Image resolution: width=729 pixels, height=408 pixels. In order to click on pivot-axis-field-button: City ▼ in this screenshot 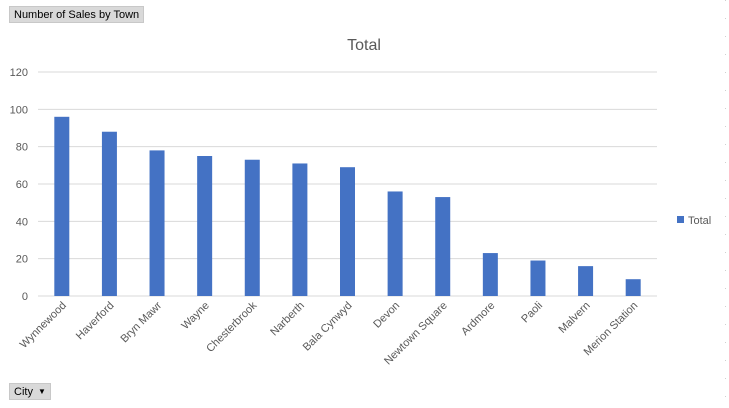, I will do `click(30, 391)`.